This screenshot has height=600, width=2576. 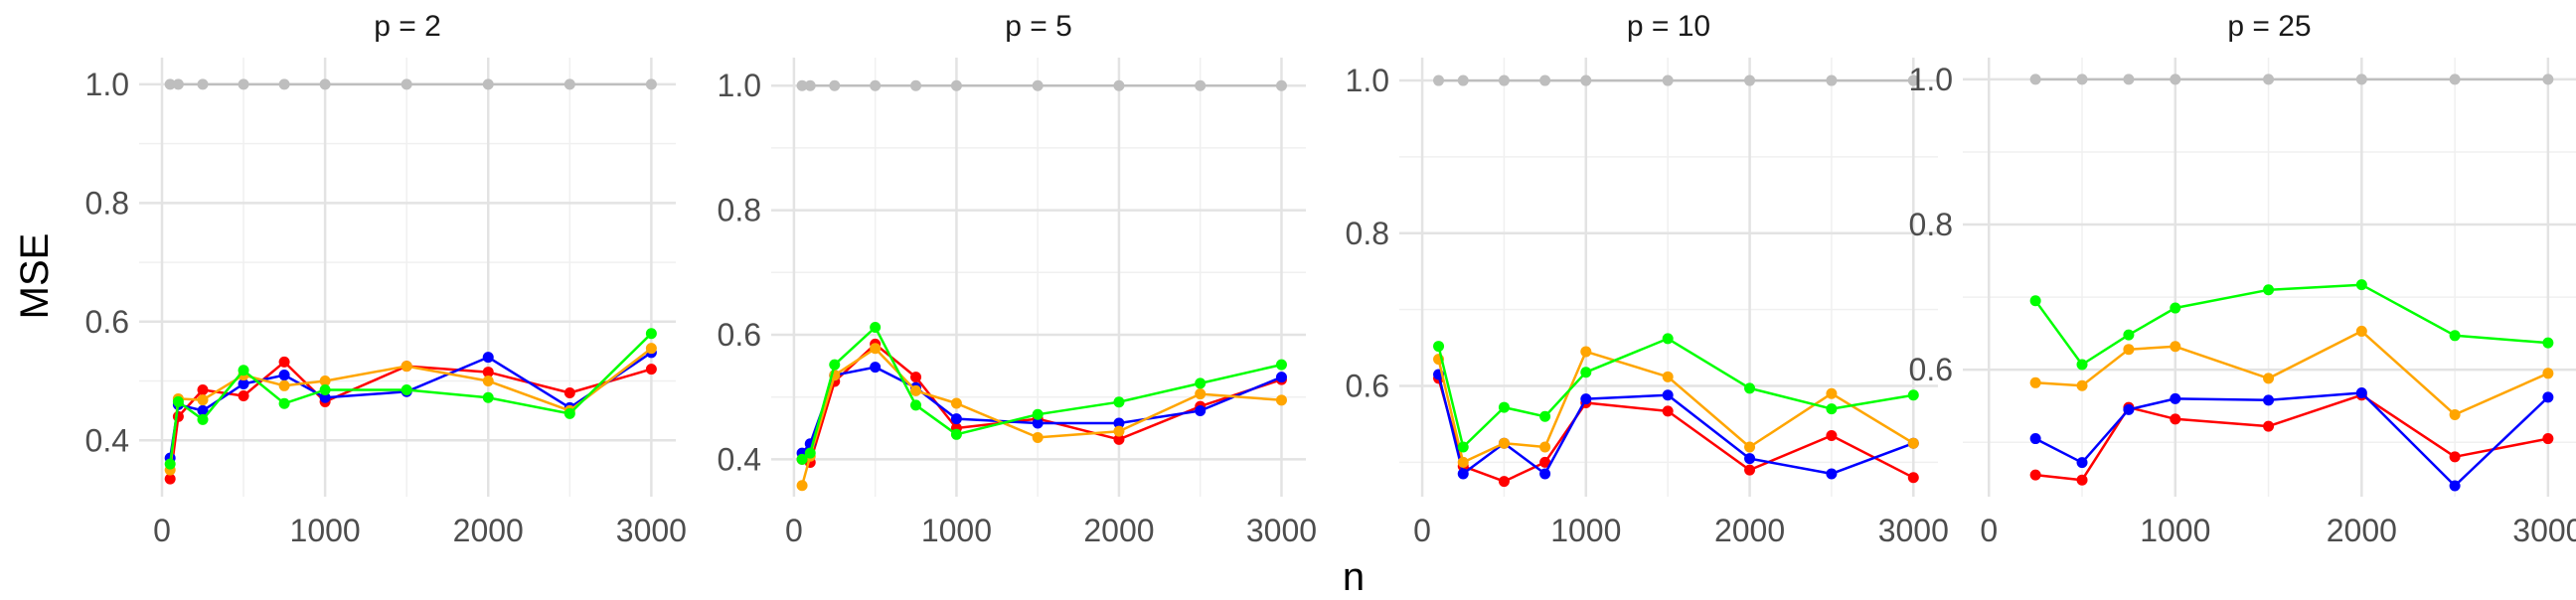 I want to click on panel-2-title: p = 5, so click(x=1038, y=26).